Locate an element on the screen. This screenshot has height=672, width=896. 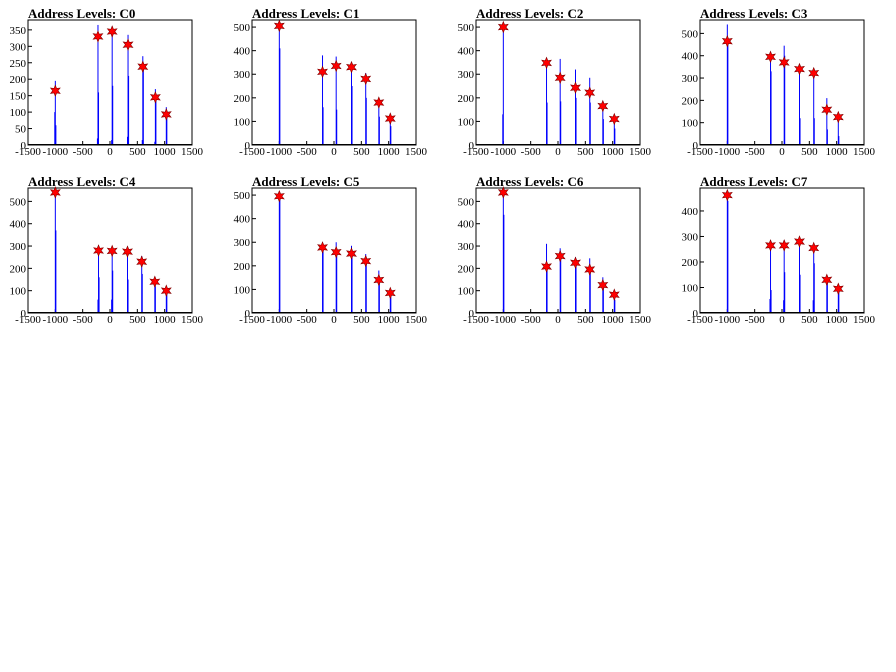
chart-title: Address Levels: C1 is located at coordinates (305, 13).